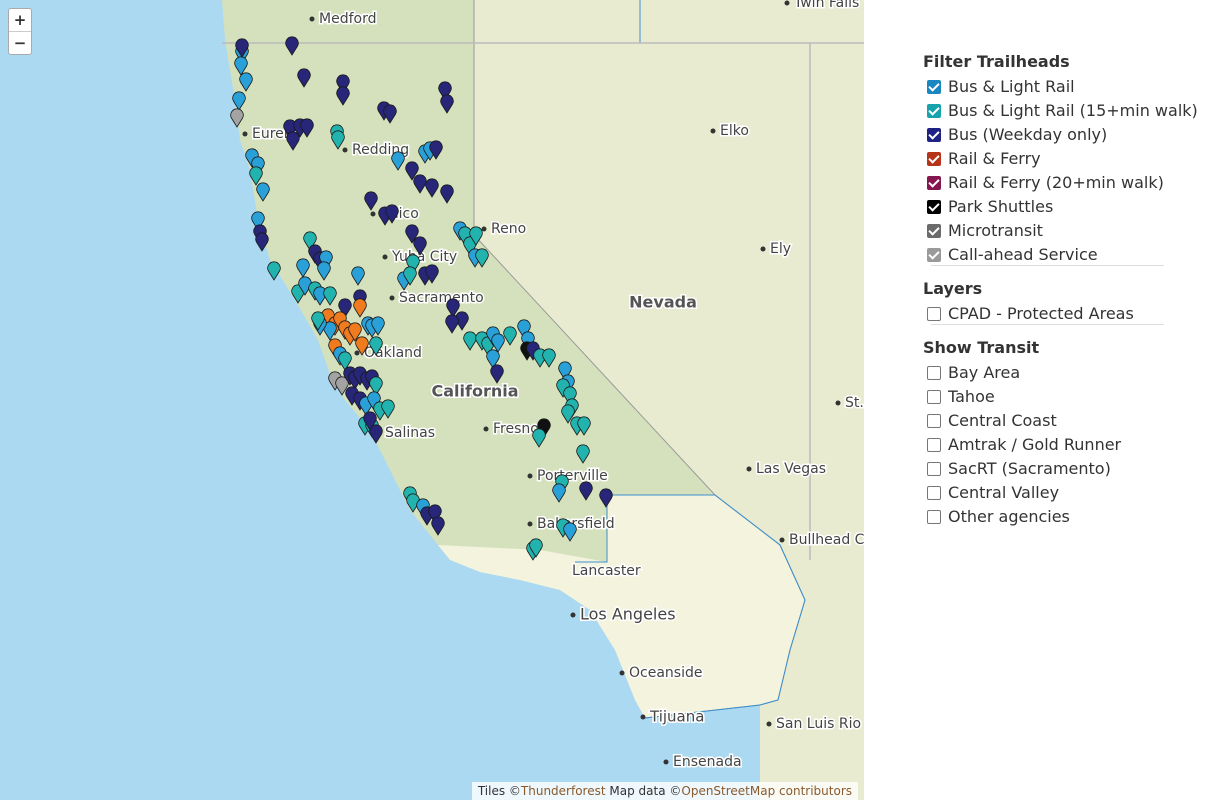 This screenshot has height=800, width=1231. What do you see at coordinates (563, 791) in the screenshot?
I see `attribution-link: Thunderforest` at bounding box center [563, 791].